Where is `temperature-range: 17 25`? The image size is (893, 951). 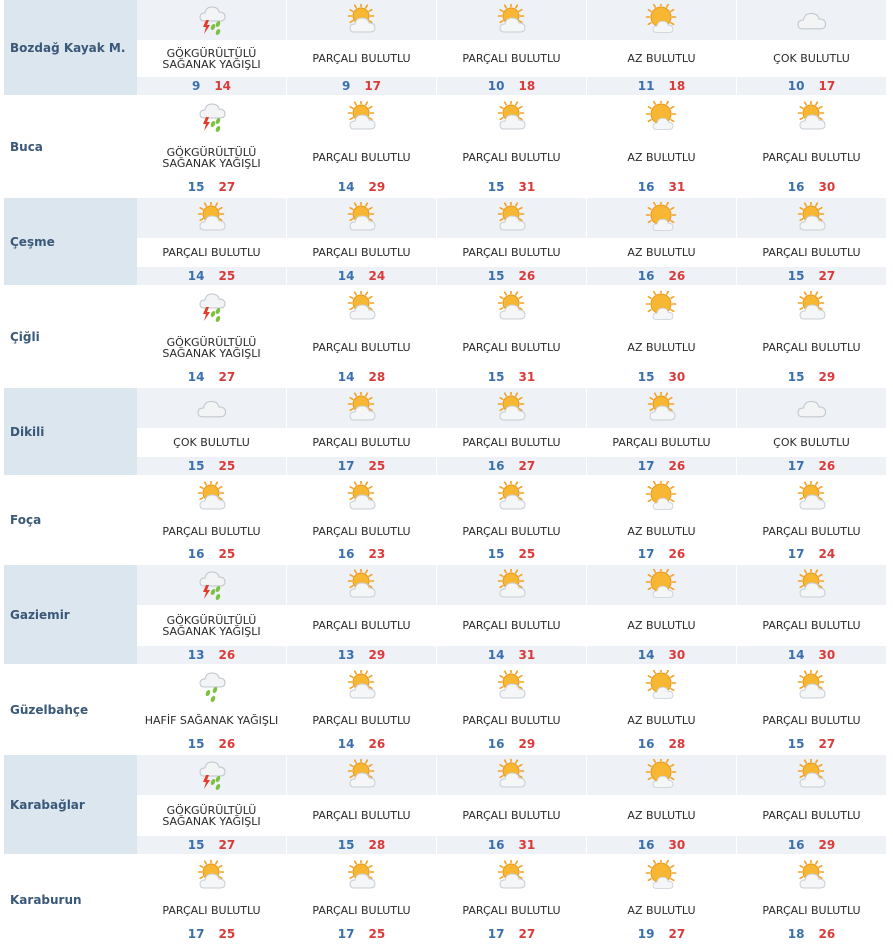 temperature-range: 17 25 is located at coordinates (211, 934).